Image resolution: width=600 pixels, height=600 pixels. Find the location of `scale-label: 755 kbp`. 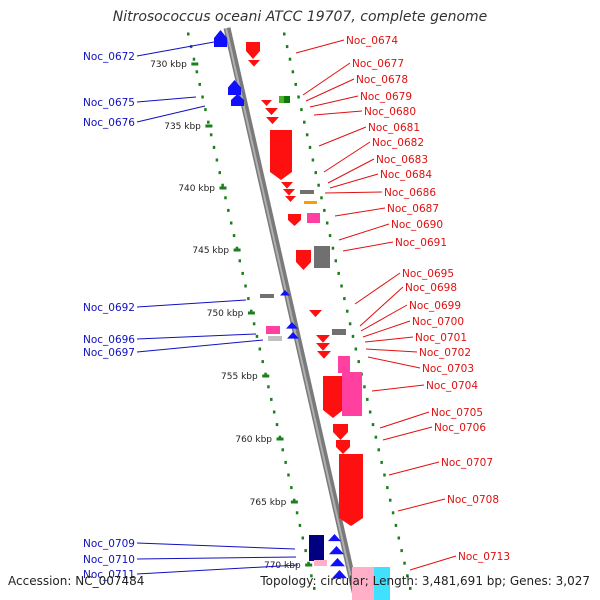

scale-label: 755 kbp is located at coordinates (239, 377).